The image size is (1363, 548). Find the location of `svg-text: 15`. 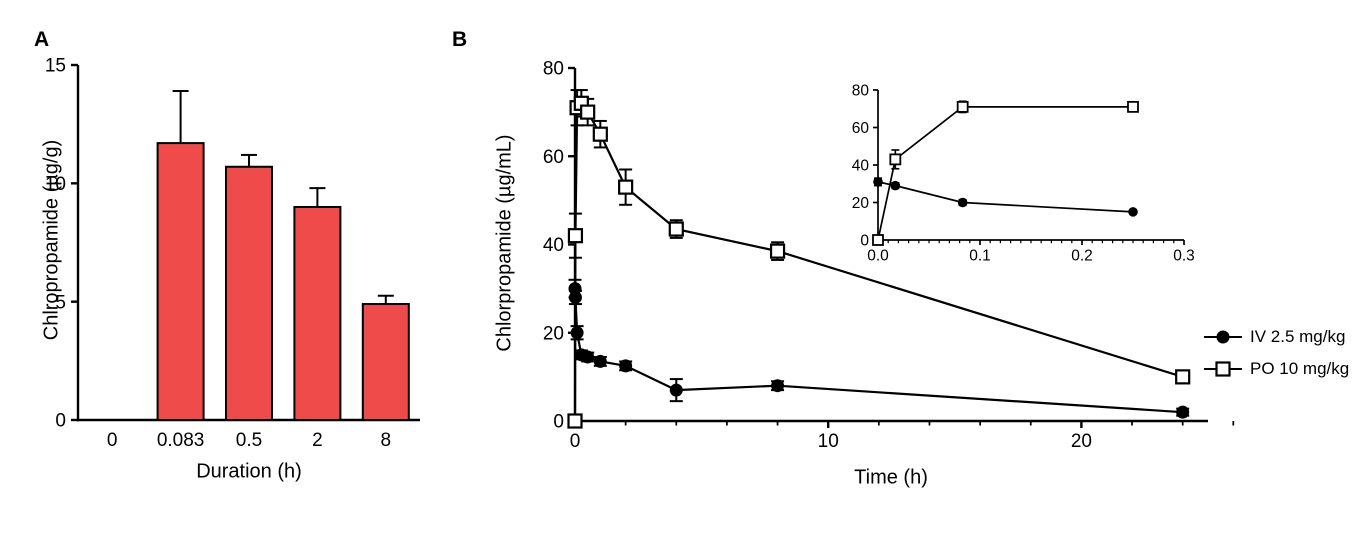

svg-text: 15 is located at coordinates (55, 66).